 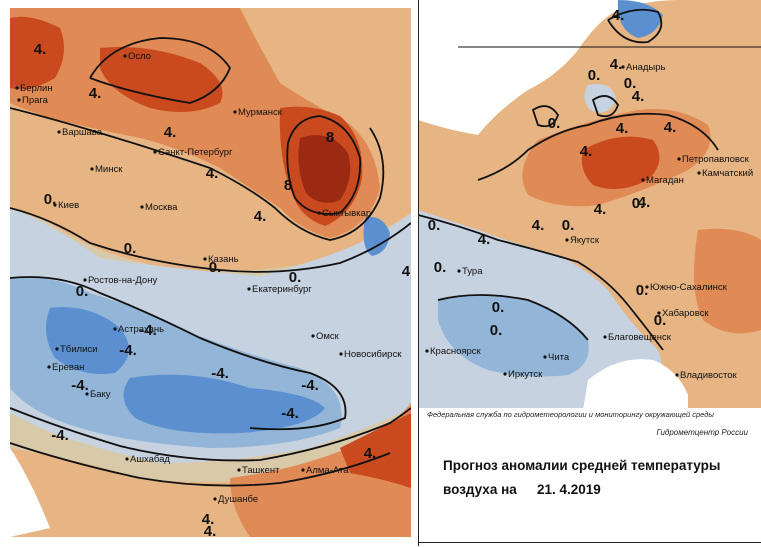 What do you see at coordinates (139, 56) in the screenshot?
I see `left-city-label: Осло` at bounding box center [139, 56].